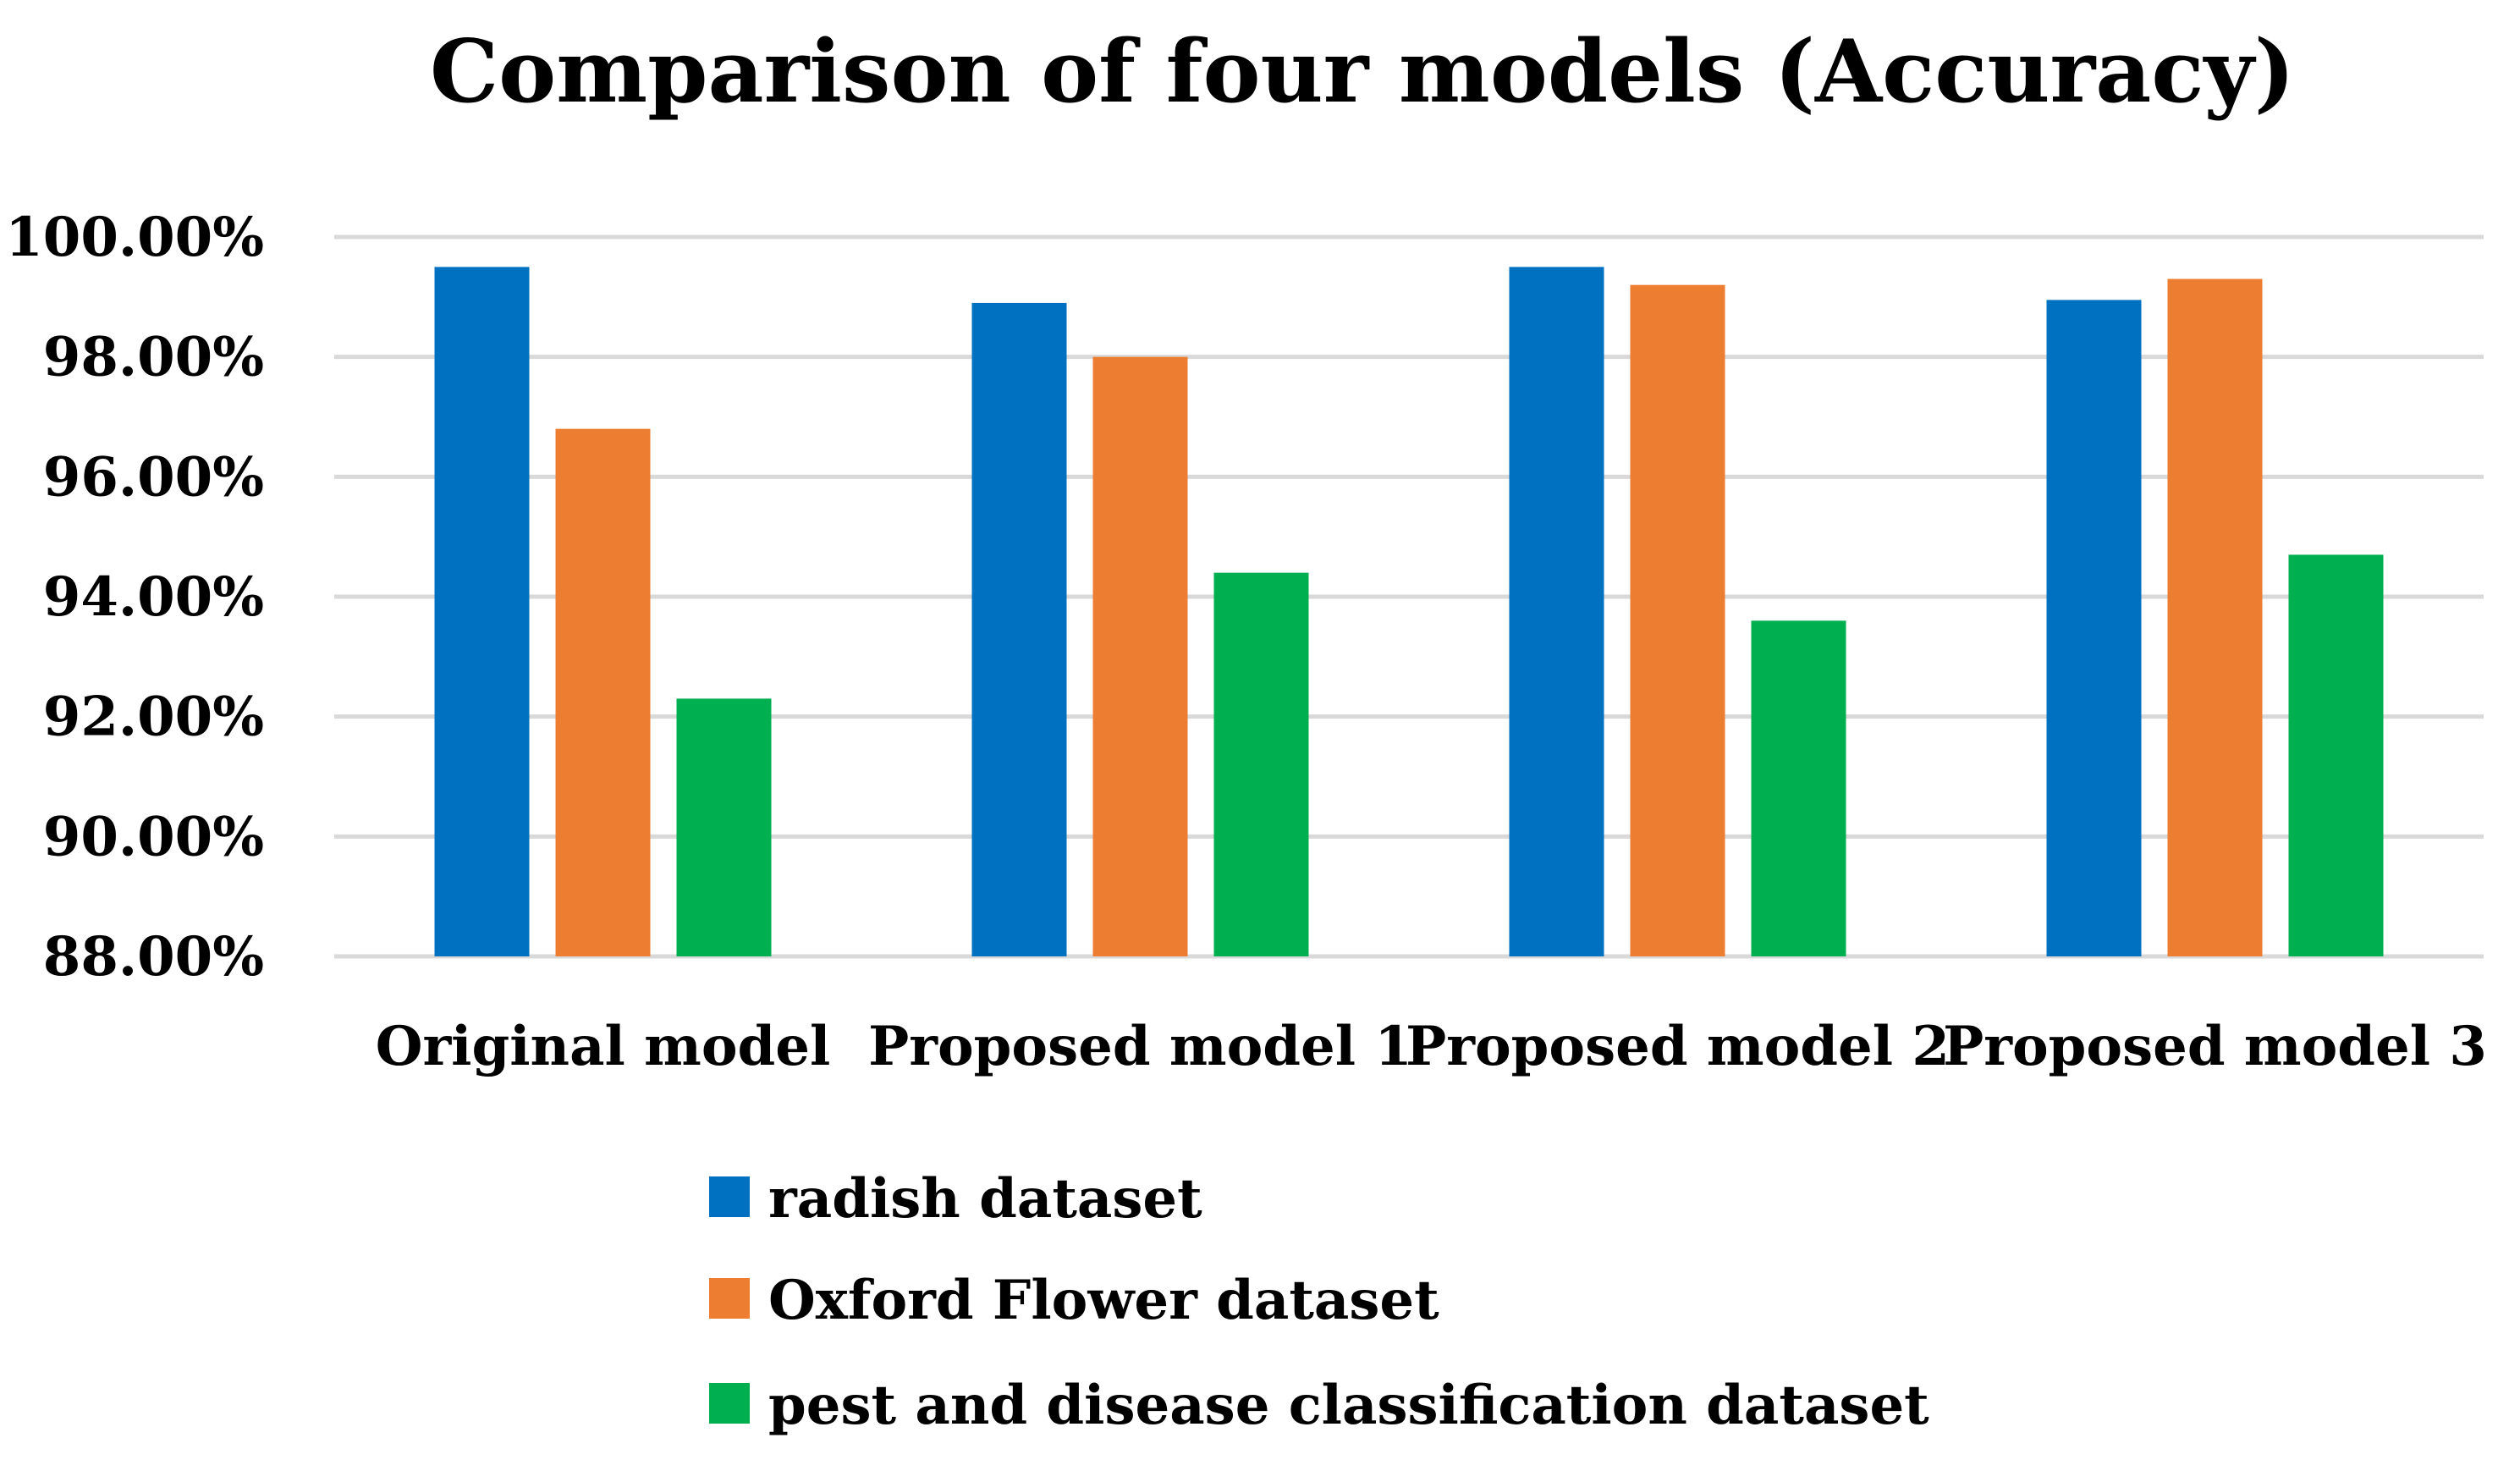 This screenshot has height=1471, width=2520. Describe the element at coordinates (153, 357) in the screenshot. I see `y-tick-label: 98.00%` at that location.